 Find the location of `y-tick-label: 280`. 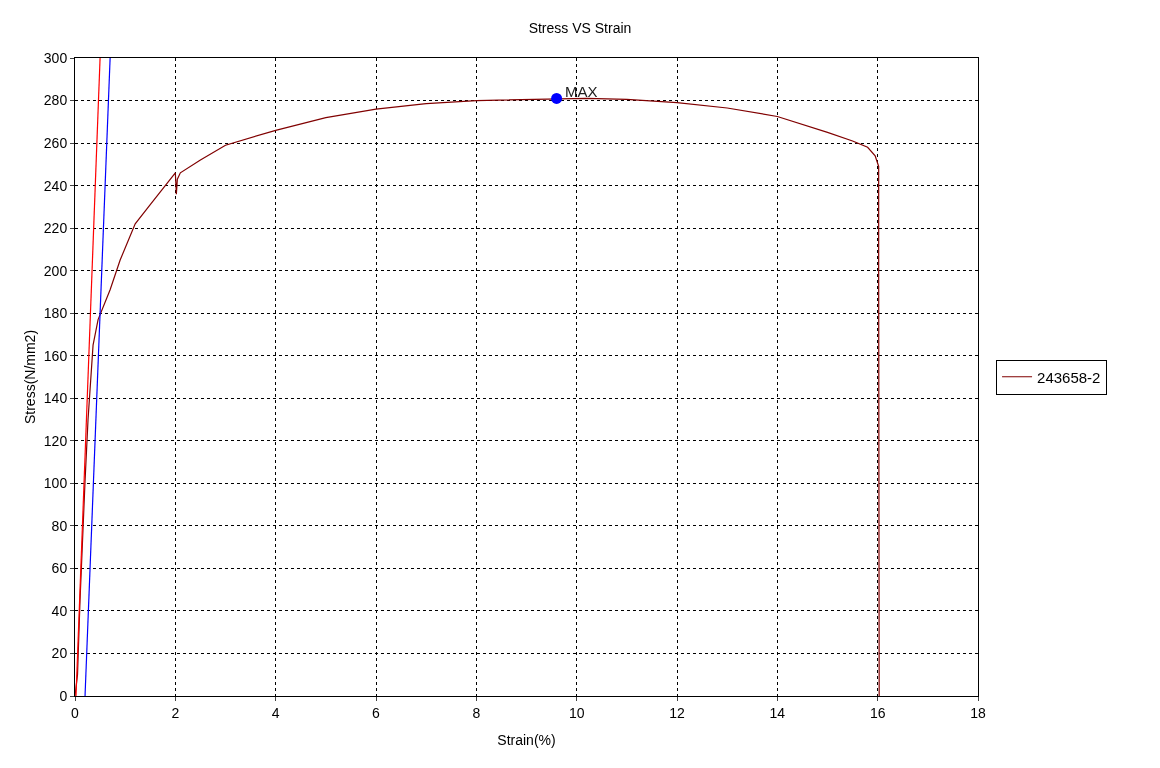

y-tick-label: 280 is located at coordinates (55, 100).